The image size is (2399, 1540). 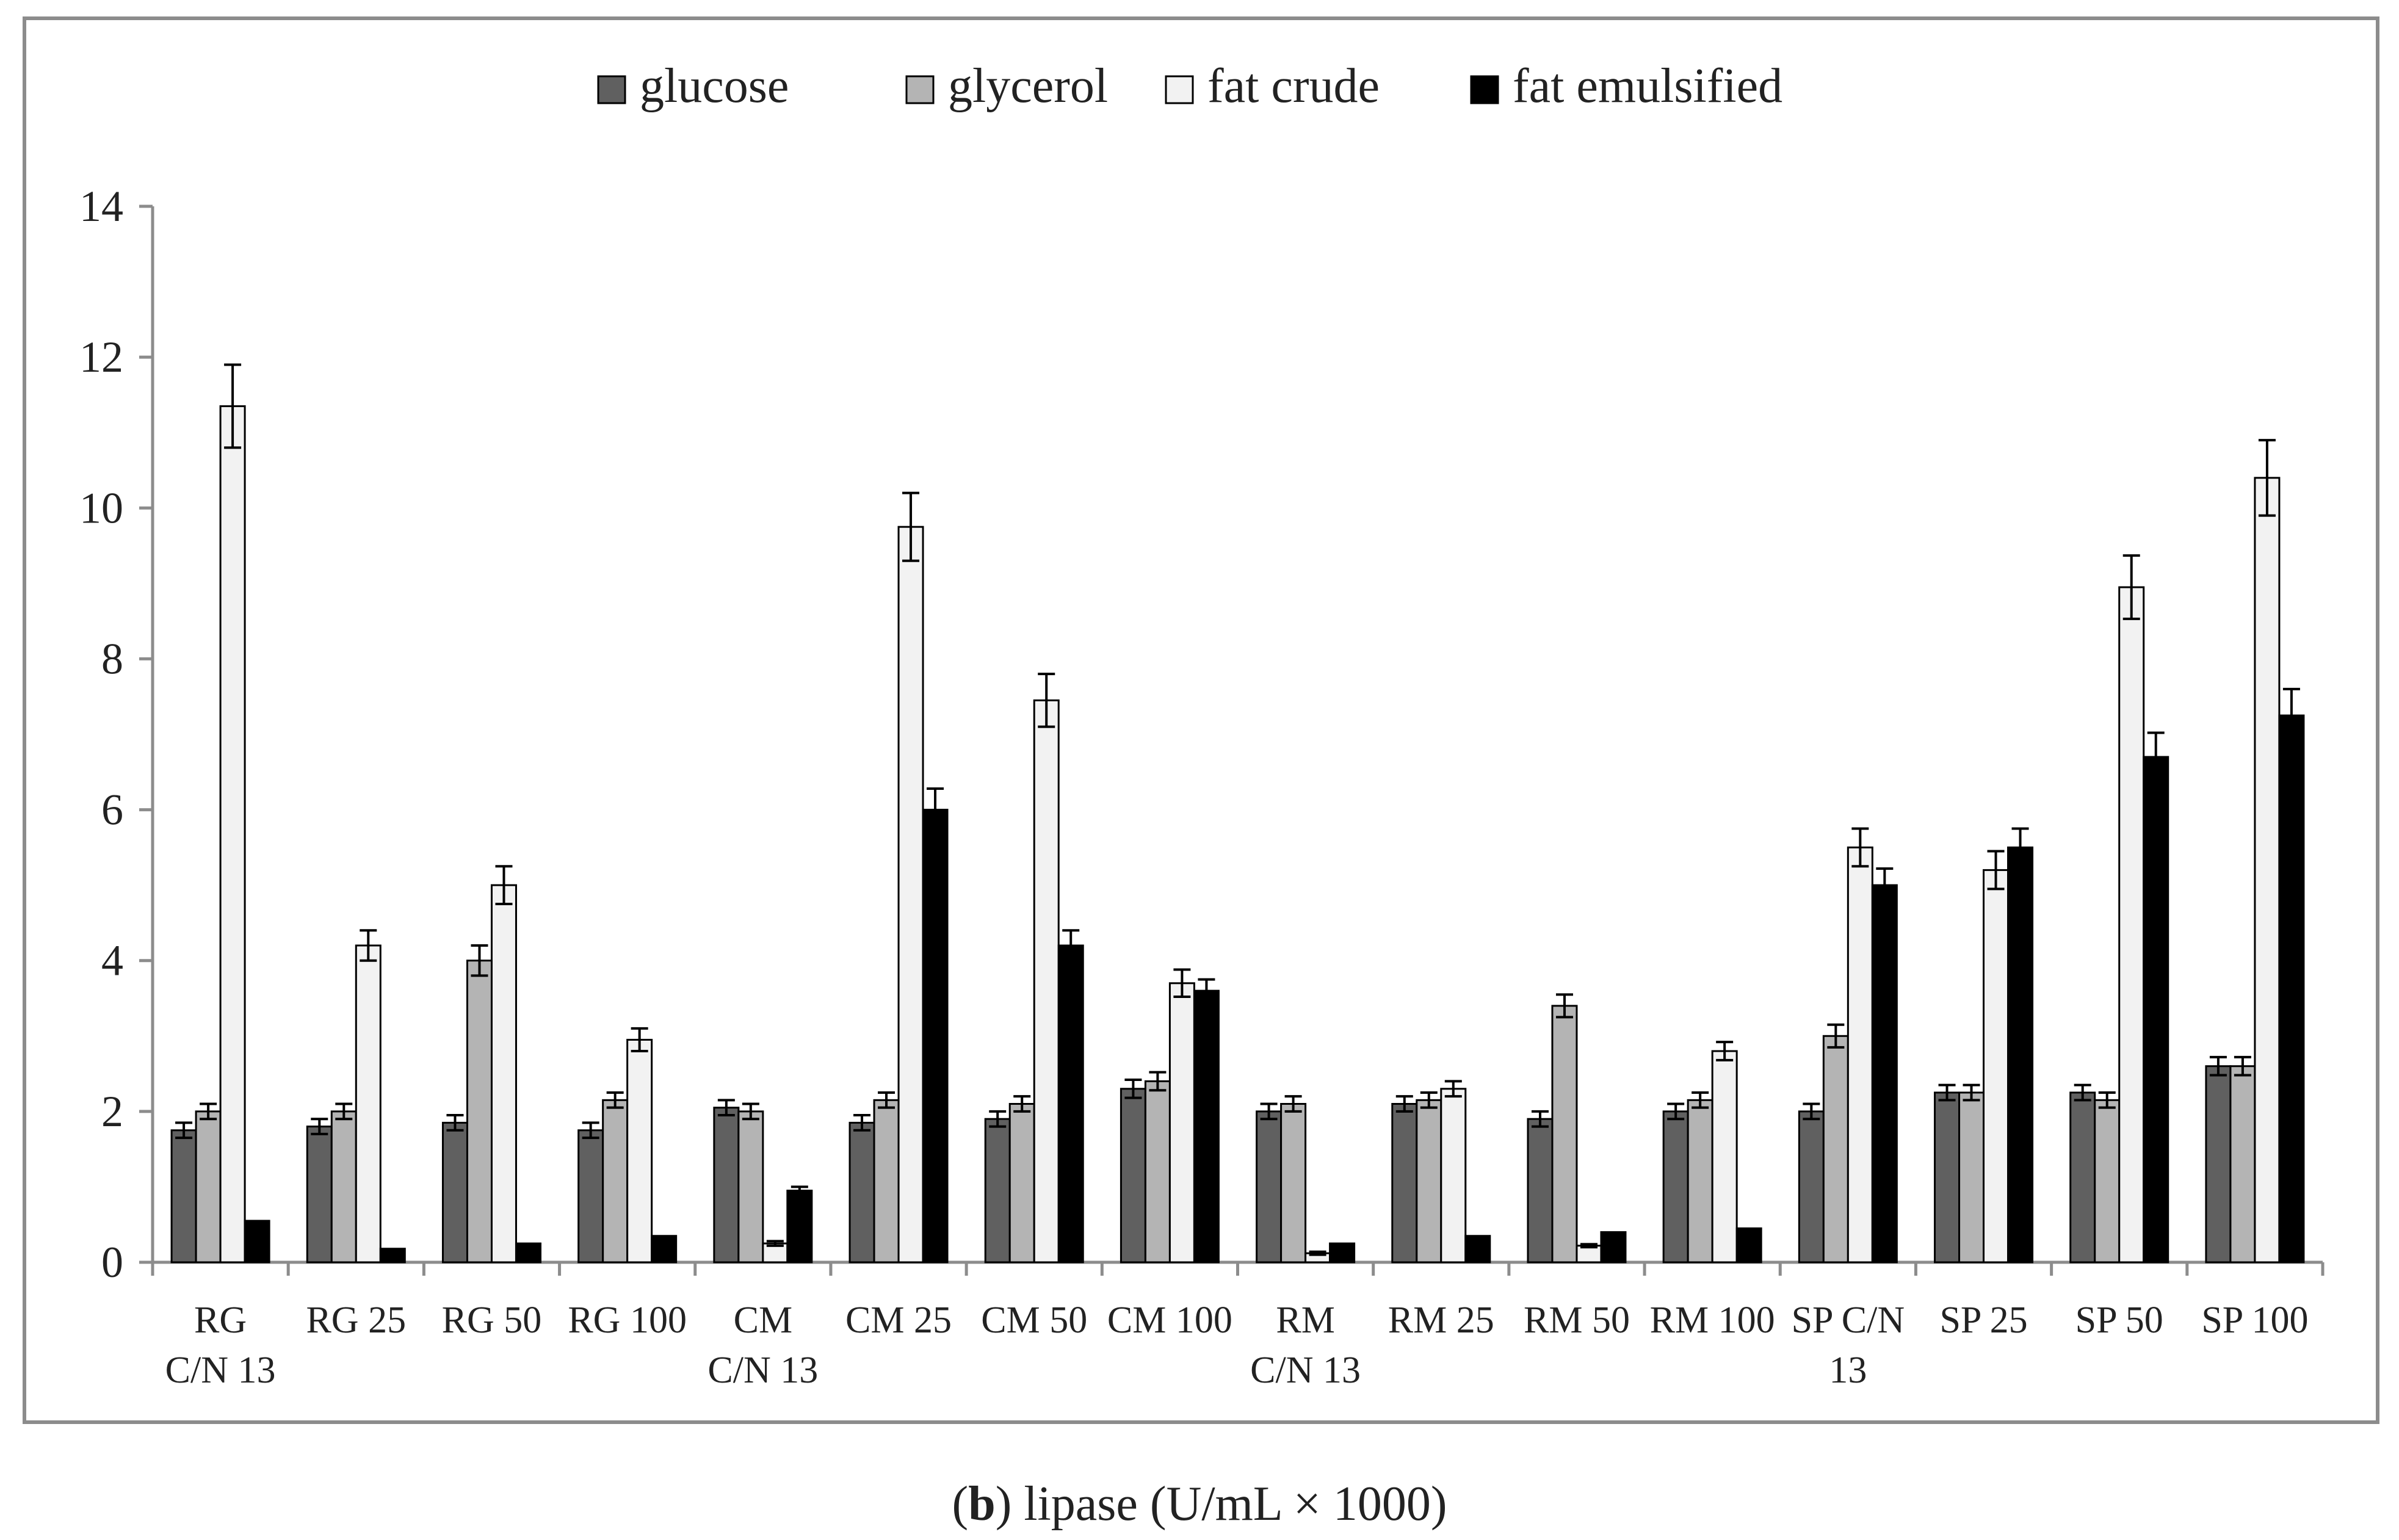 What do you see at coordinates (1441, 1320) in the screenshot?
I see `x-category-label: RM 25` at bounding box center [1441, 1320].